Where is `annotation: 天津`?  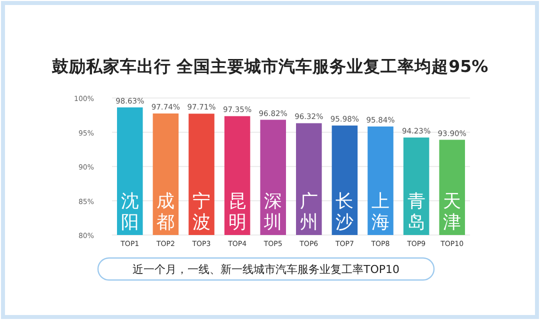 annotation: 天津 is located at coordinates (452, 212).